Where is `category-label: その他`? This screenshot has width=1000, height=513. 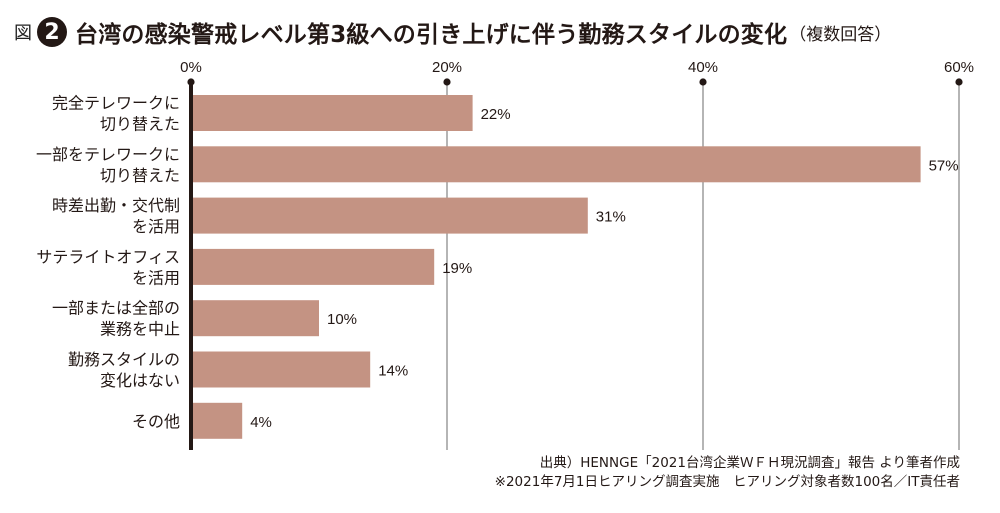
category-label: その他 is located at coordinates (156, 421).